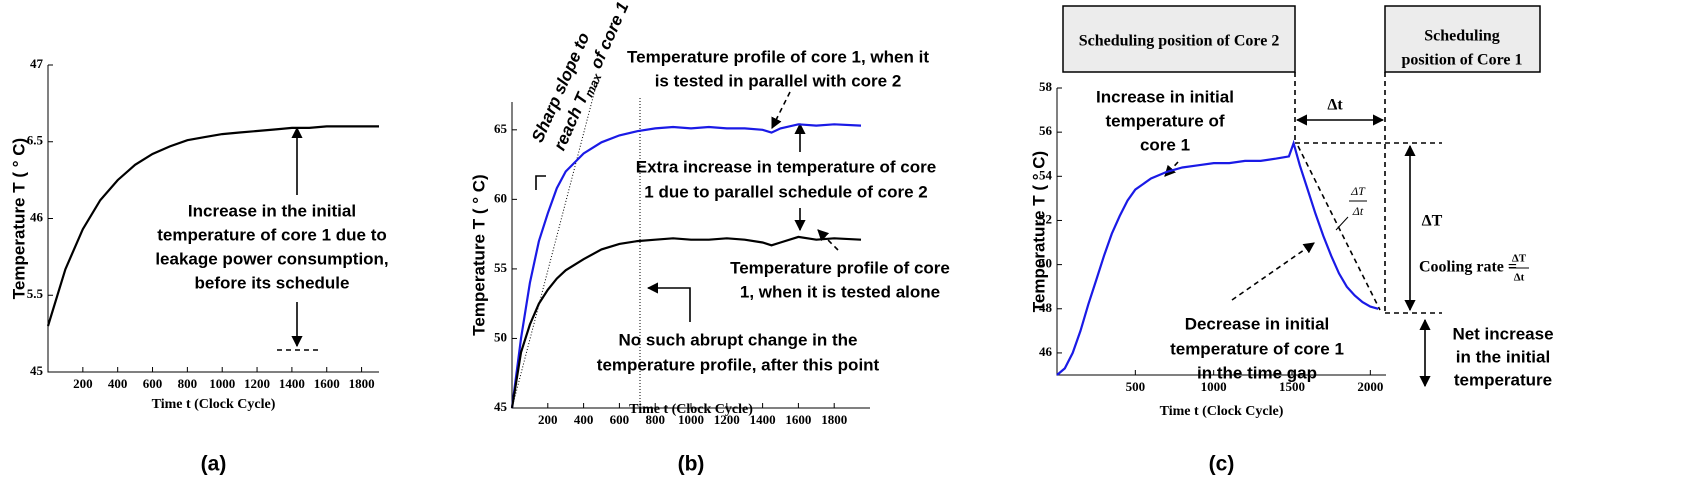 The image size is (1689, 485). What do you see at coordinates (1292, 386) in the screenshot?
I see `x-tick-label: 1500` at bounding box center [1292, 386].